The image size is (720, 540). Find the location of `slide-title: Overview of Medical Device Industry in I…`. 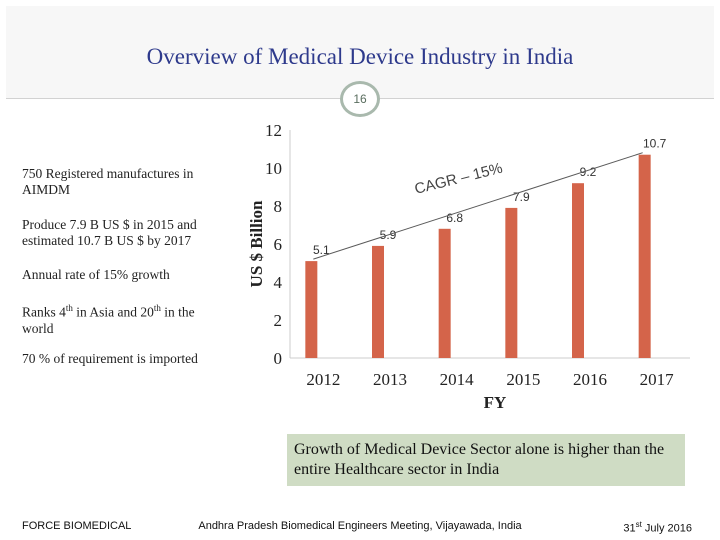

slide-title: Overview of Medical Device Industry in I… is located at coordinates (360, 56).